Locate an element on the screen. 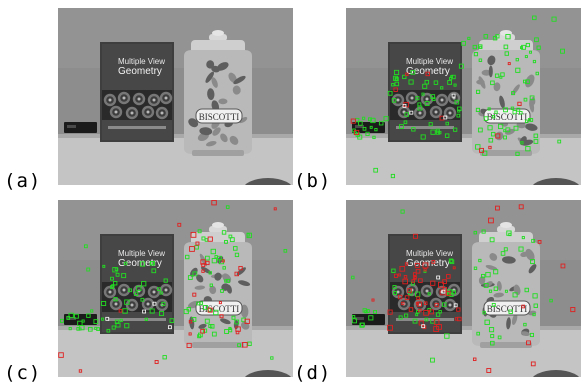 This screenshot has width=583, height=387. panel-label-b: (b) is located at coordinates (313, 181).